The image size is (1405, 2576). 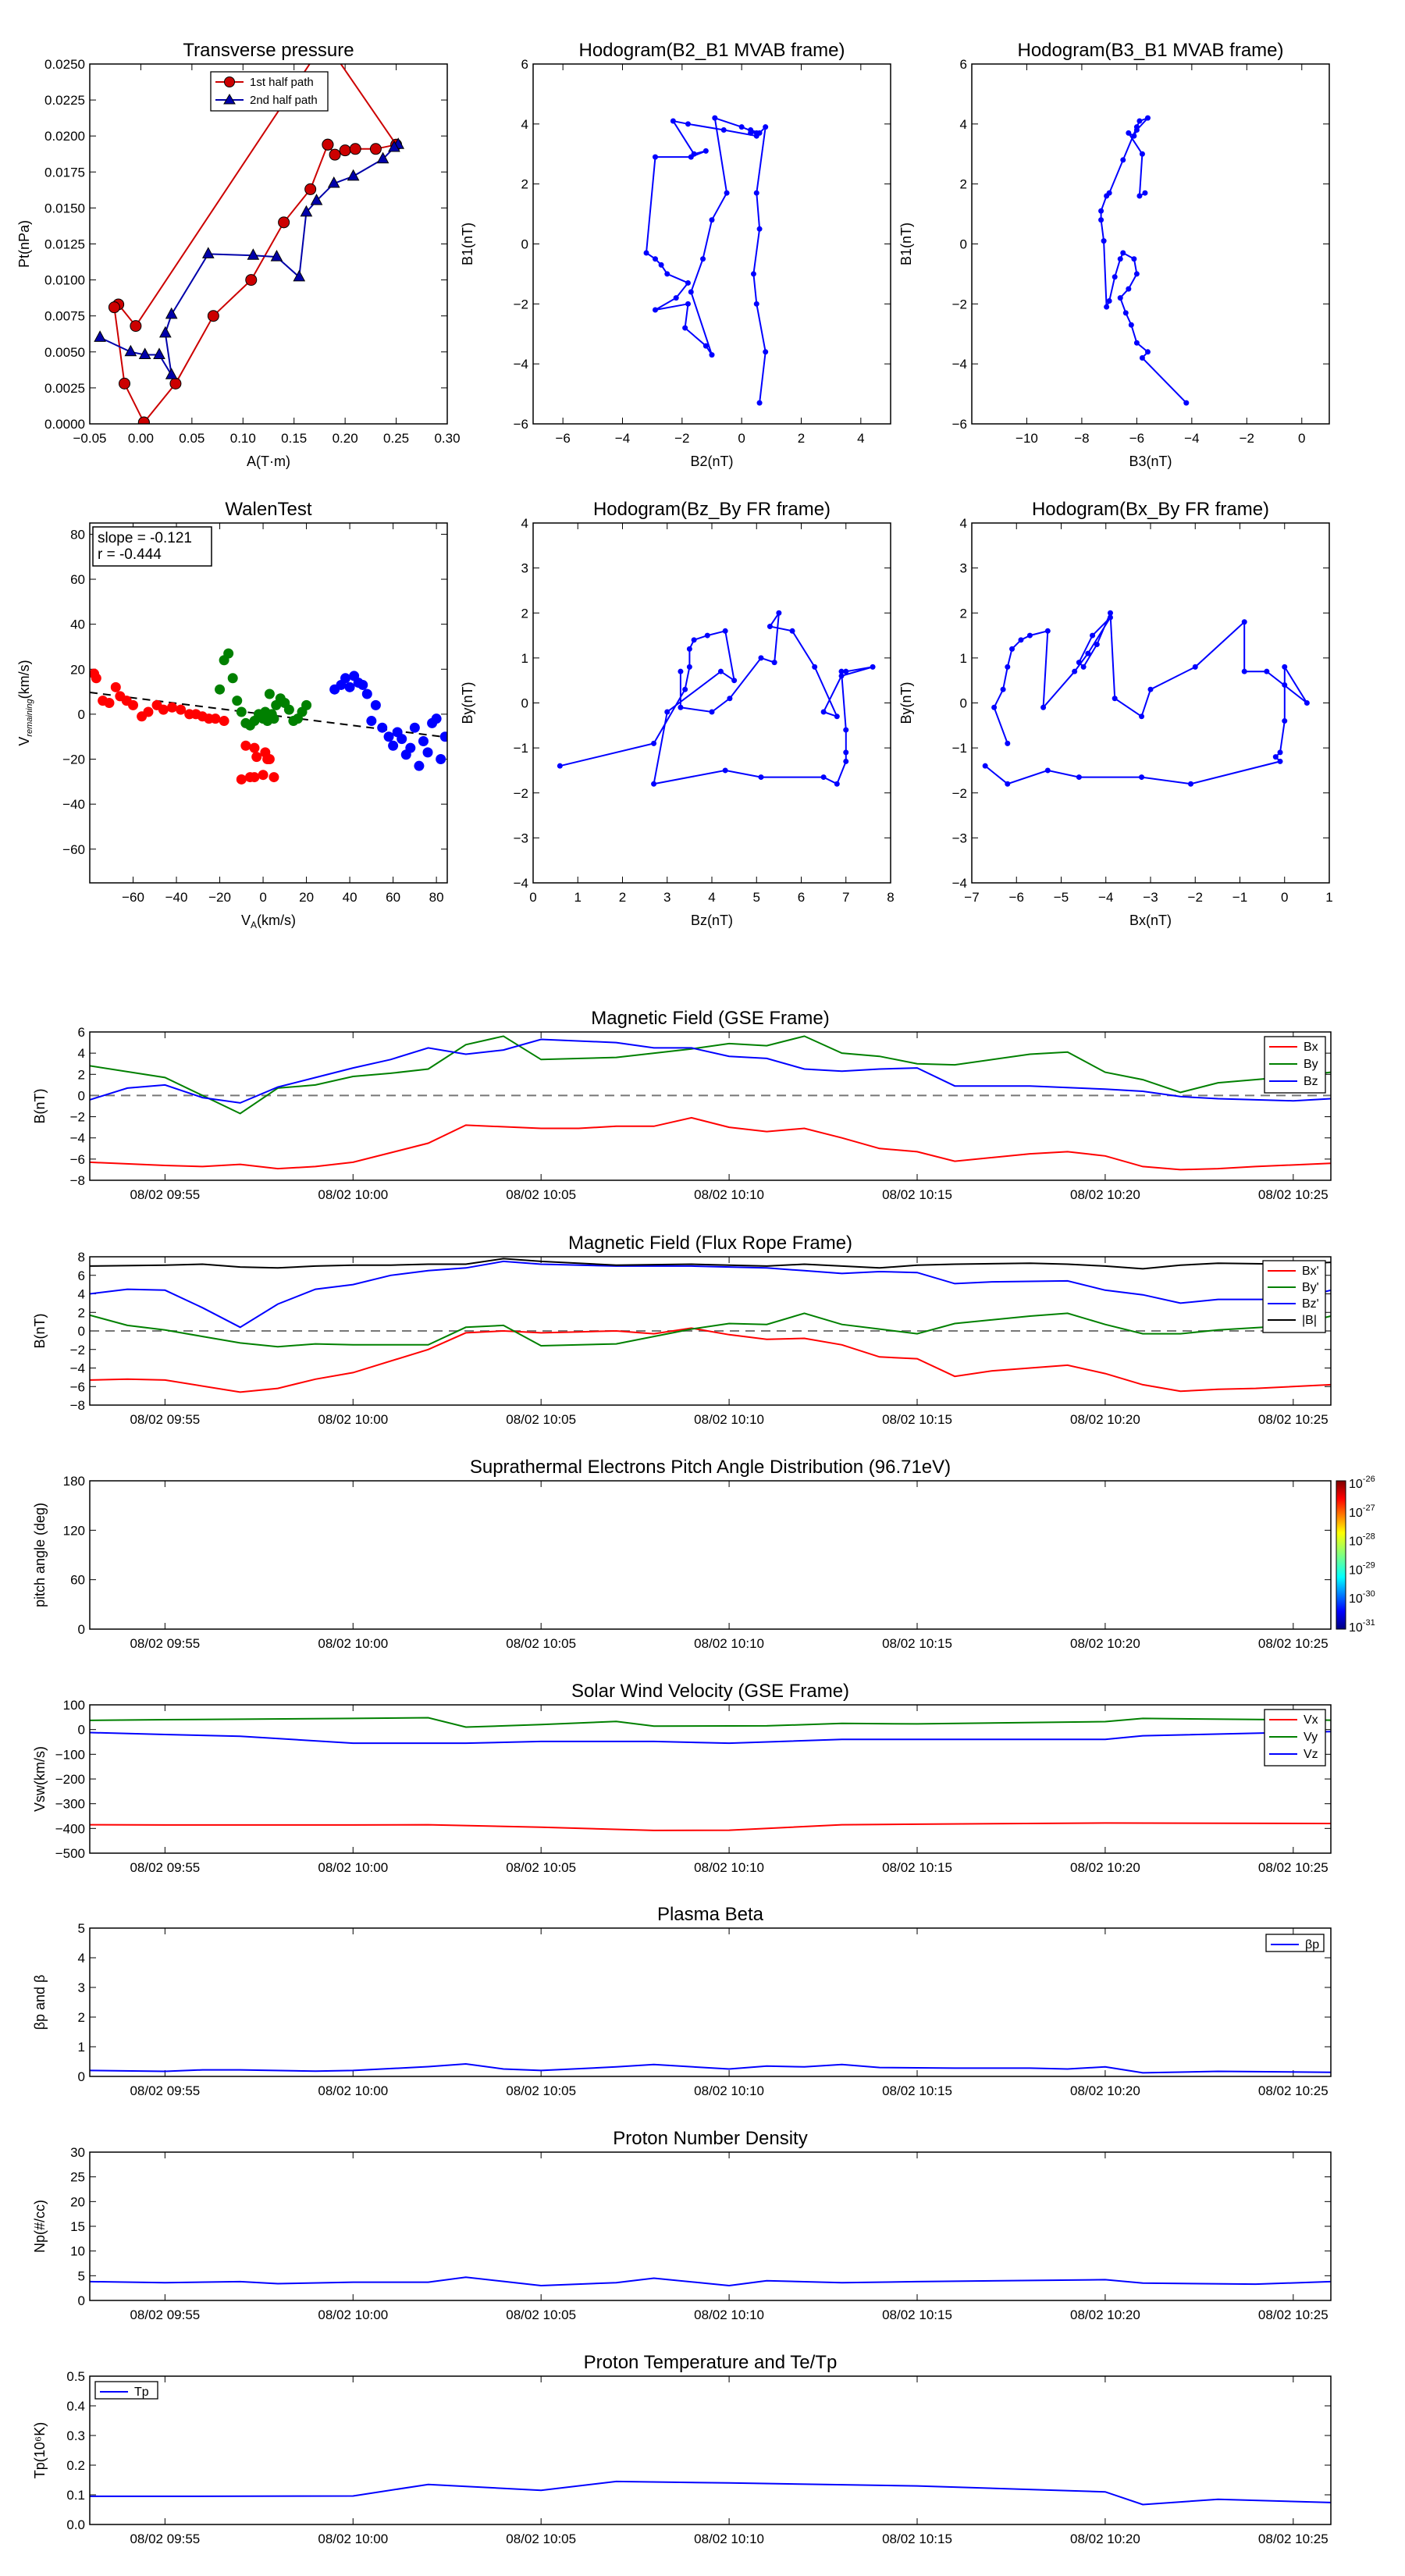 I want to click on y-tick-label: 6, so click(x=524, y=64).